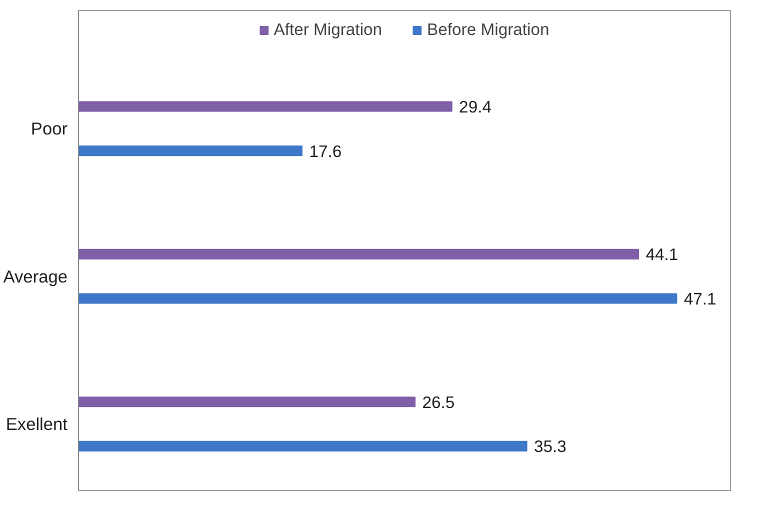 The image size is (757, 511). Describe the element at coordinates (328, 30) in the screenshot. I see `legend-label: After Migration` at that location.